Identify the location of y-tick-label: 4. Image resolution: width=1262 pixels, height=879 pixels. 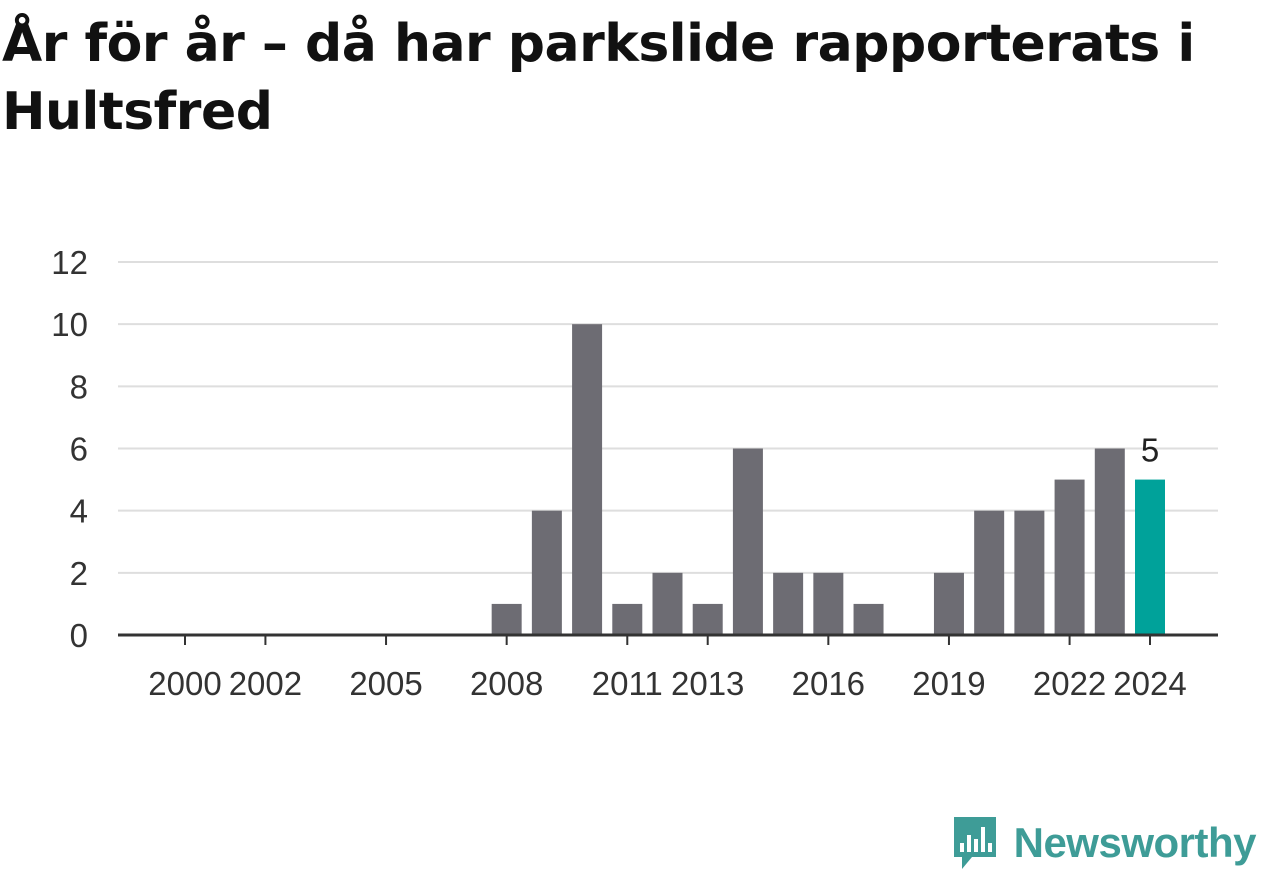
(79, 511).